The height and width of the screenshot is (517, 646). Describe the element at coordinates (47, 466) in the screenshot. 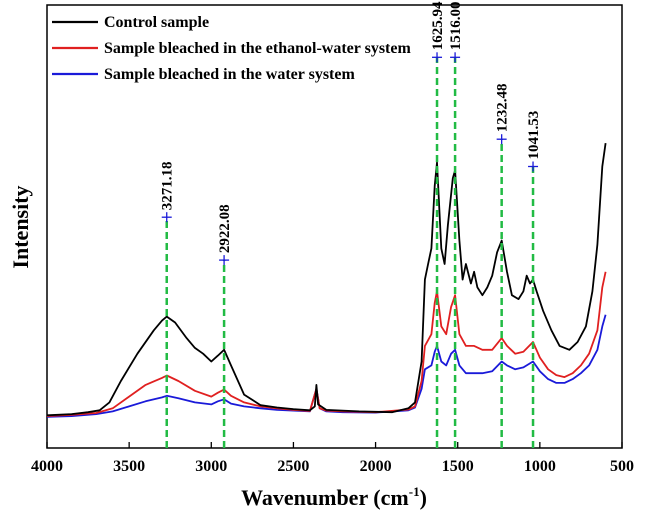

I see `x-tick-label: 4000` at that location.